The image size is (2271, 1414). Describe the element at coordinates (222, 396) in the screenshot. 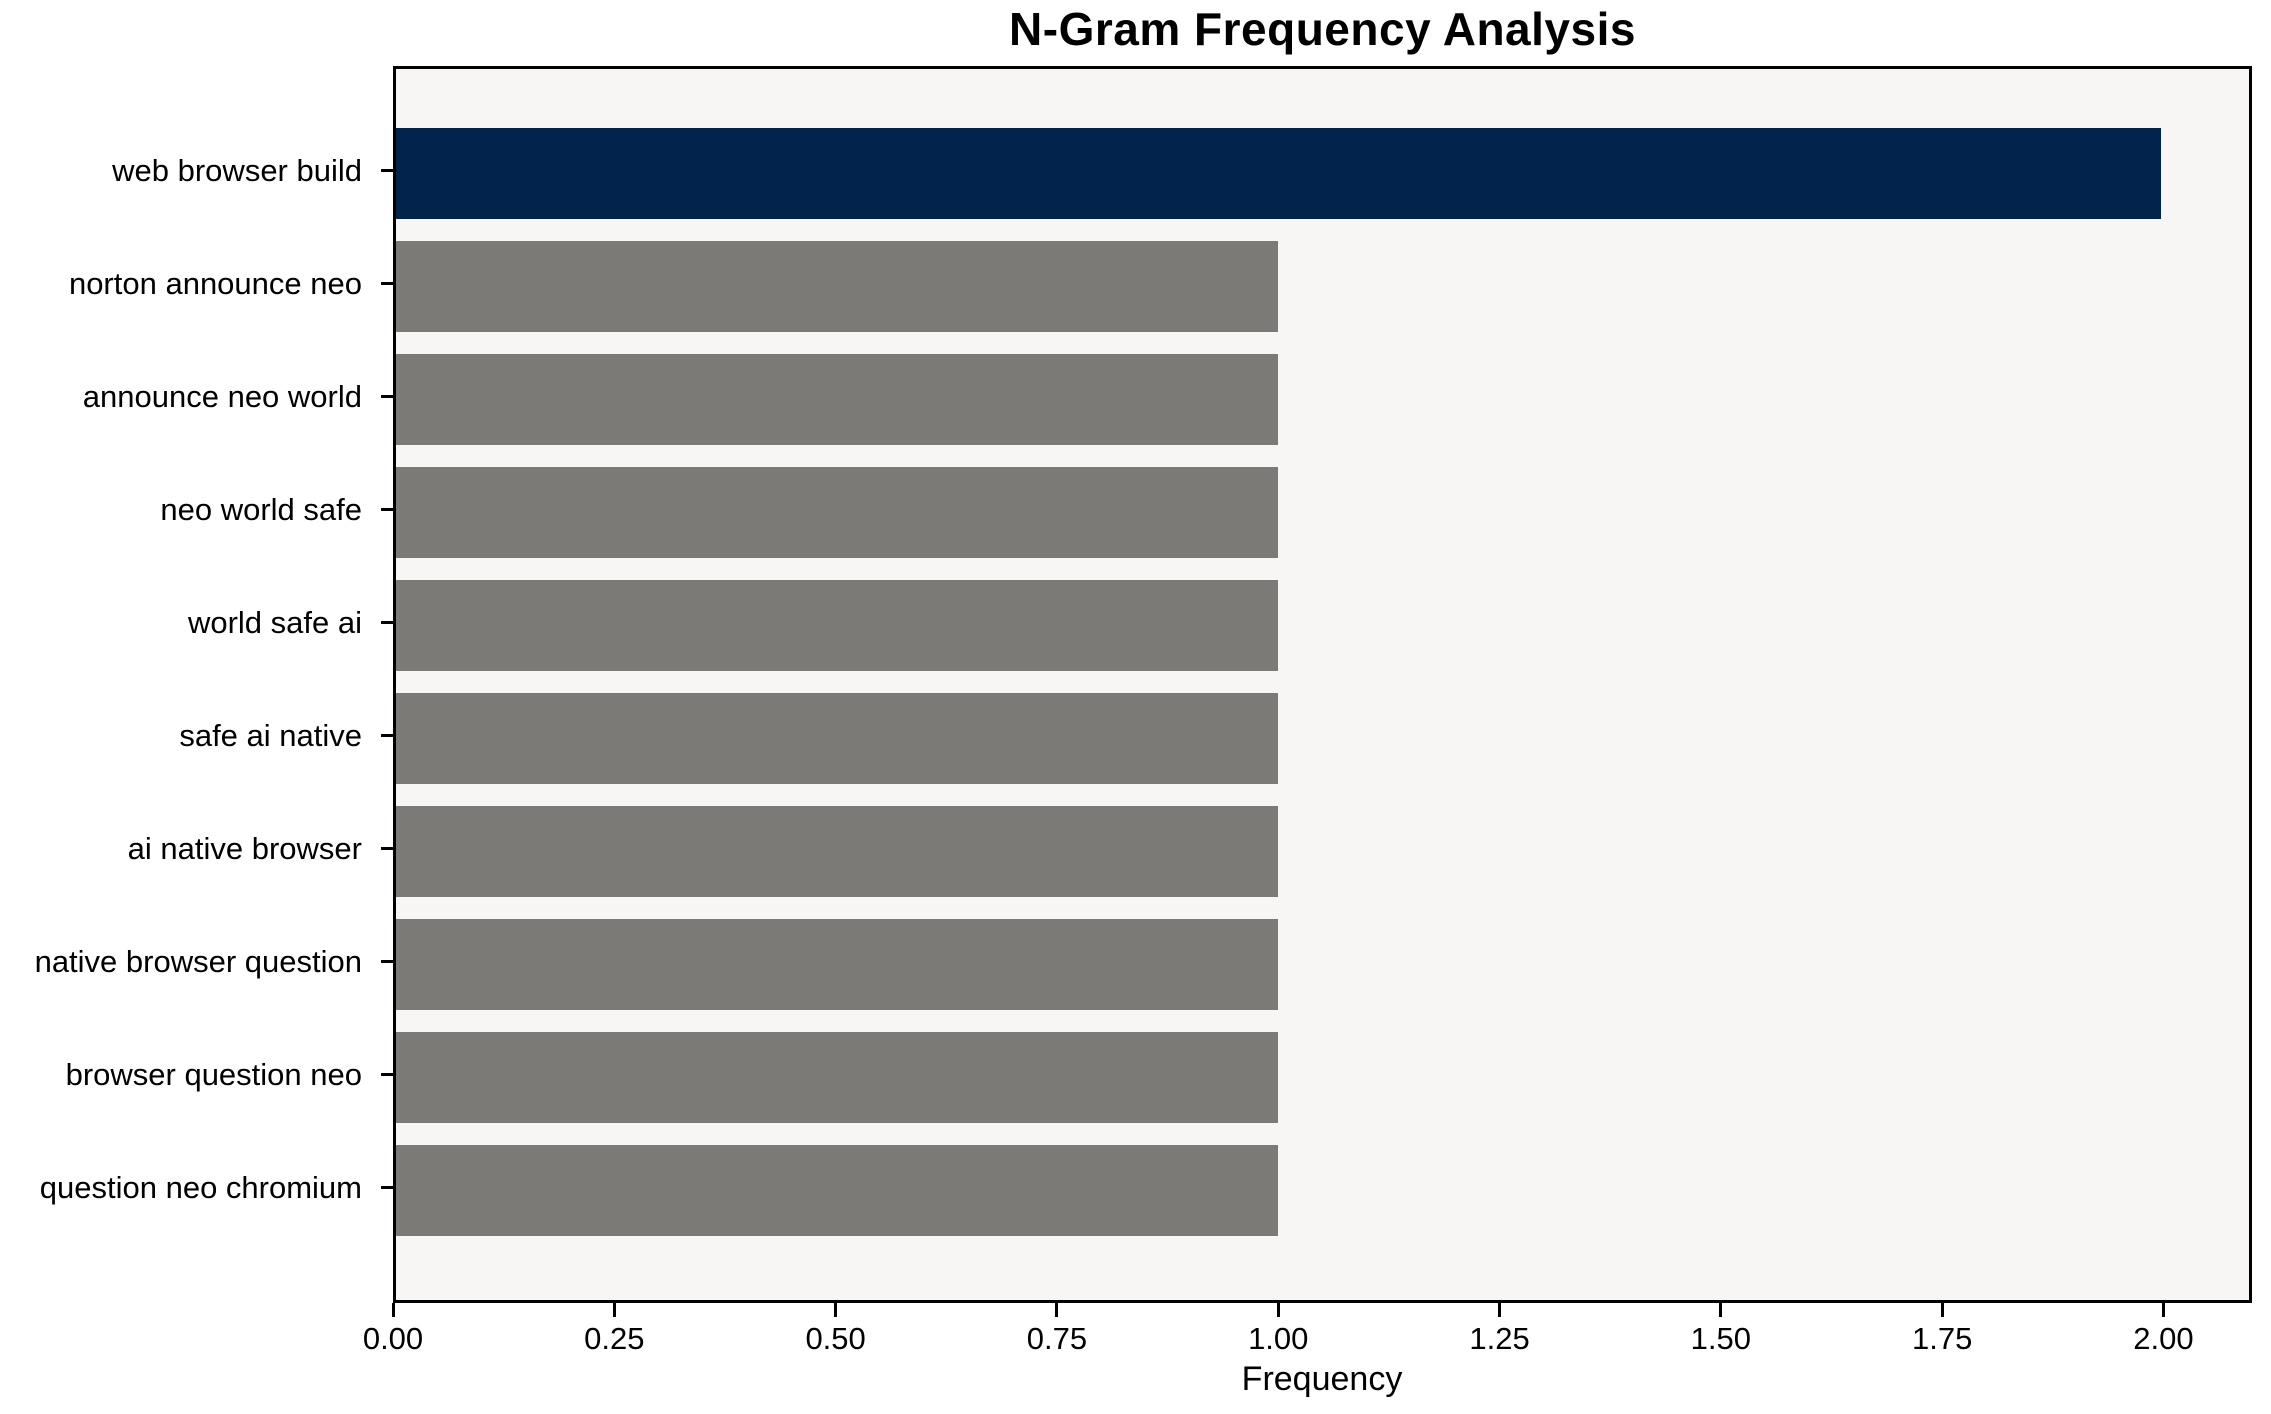

I see `y-tick-label-announce-neo-world: announce neo world` at that location.